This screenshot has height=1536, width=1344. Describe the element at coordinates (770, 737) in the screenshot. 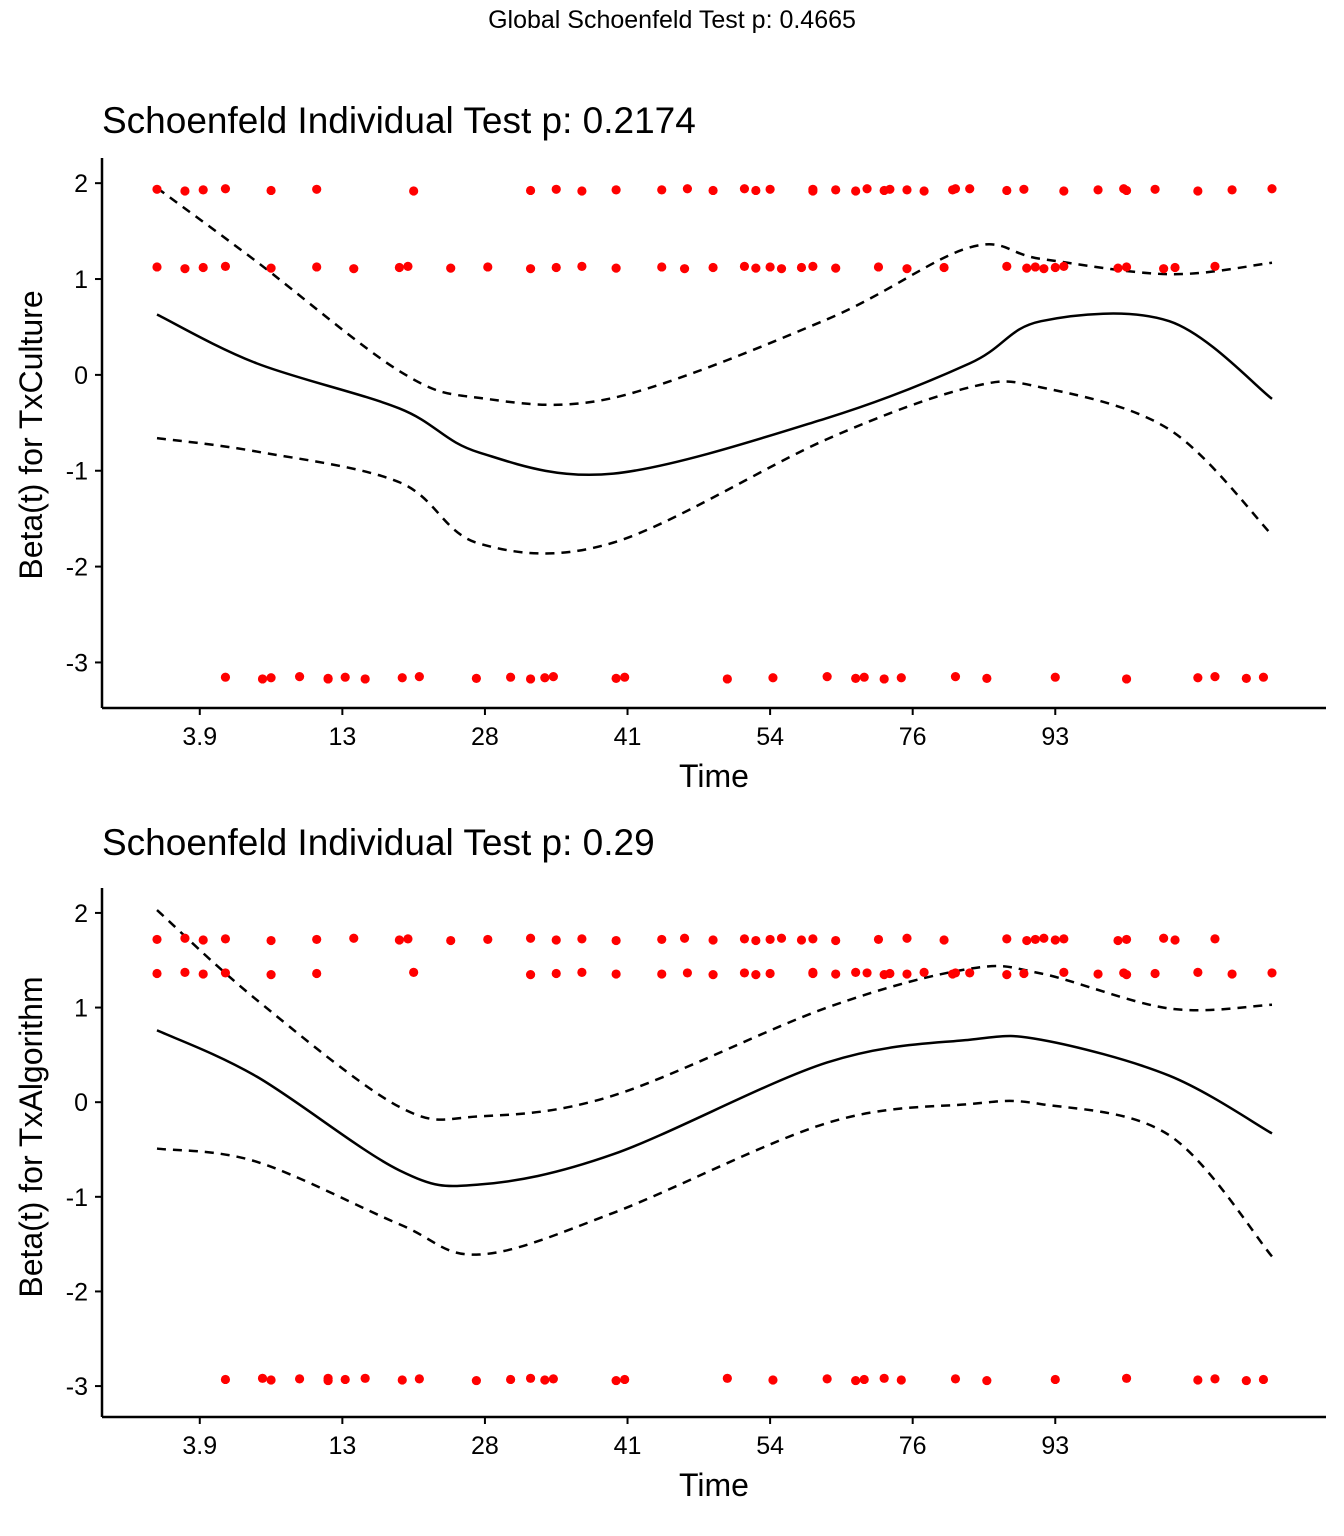

I see `x-tick-label: 54` at that location.